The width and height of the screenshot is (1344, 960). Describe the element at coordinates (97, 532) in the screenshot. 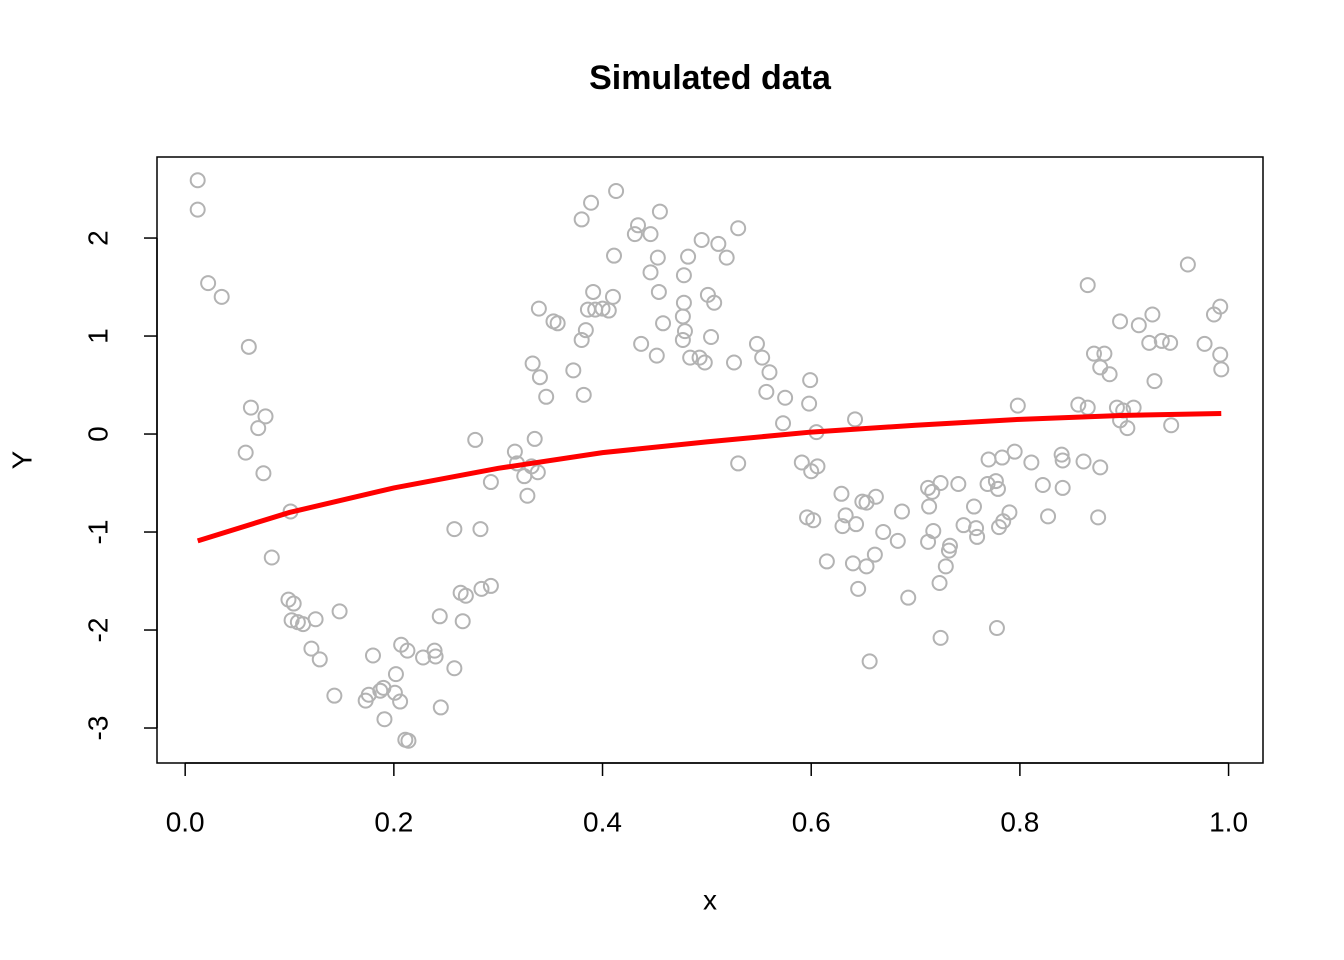

I see `y-tick-label: -1` at that location.